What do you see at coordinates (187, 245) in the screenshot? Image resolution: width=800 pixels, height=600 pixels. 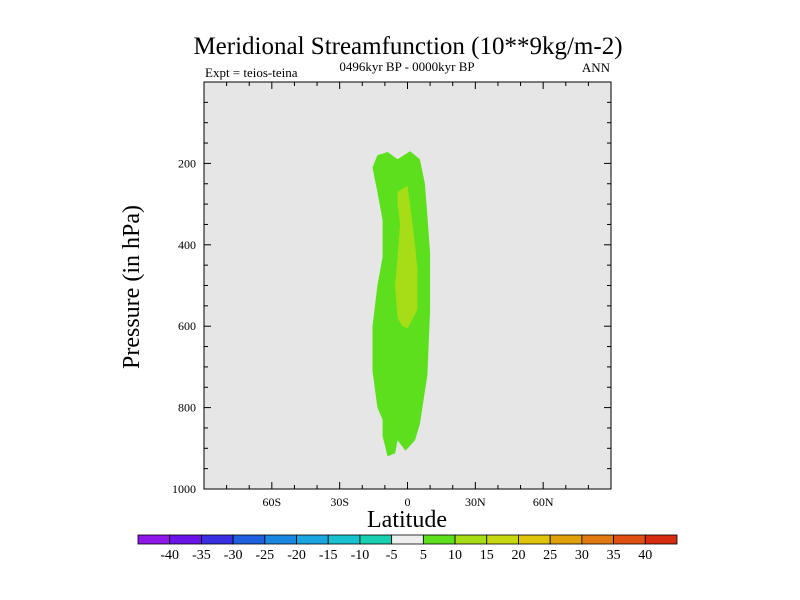 I see `y-tick-label: 400` at bounding box center [187, 245].